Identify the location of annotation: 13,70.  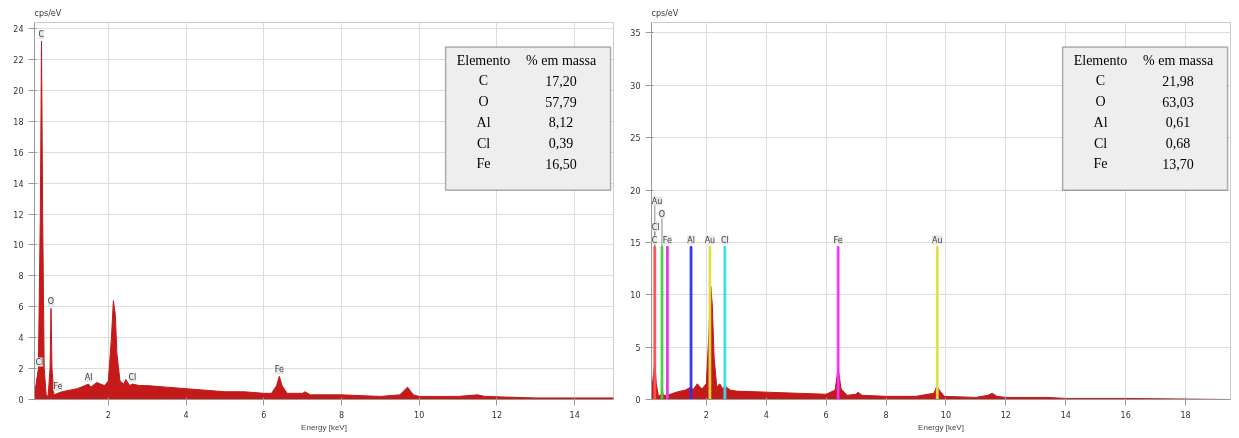
(1178, 164).